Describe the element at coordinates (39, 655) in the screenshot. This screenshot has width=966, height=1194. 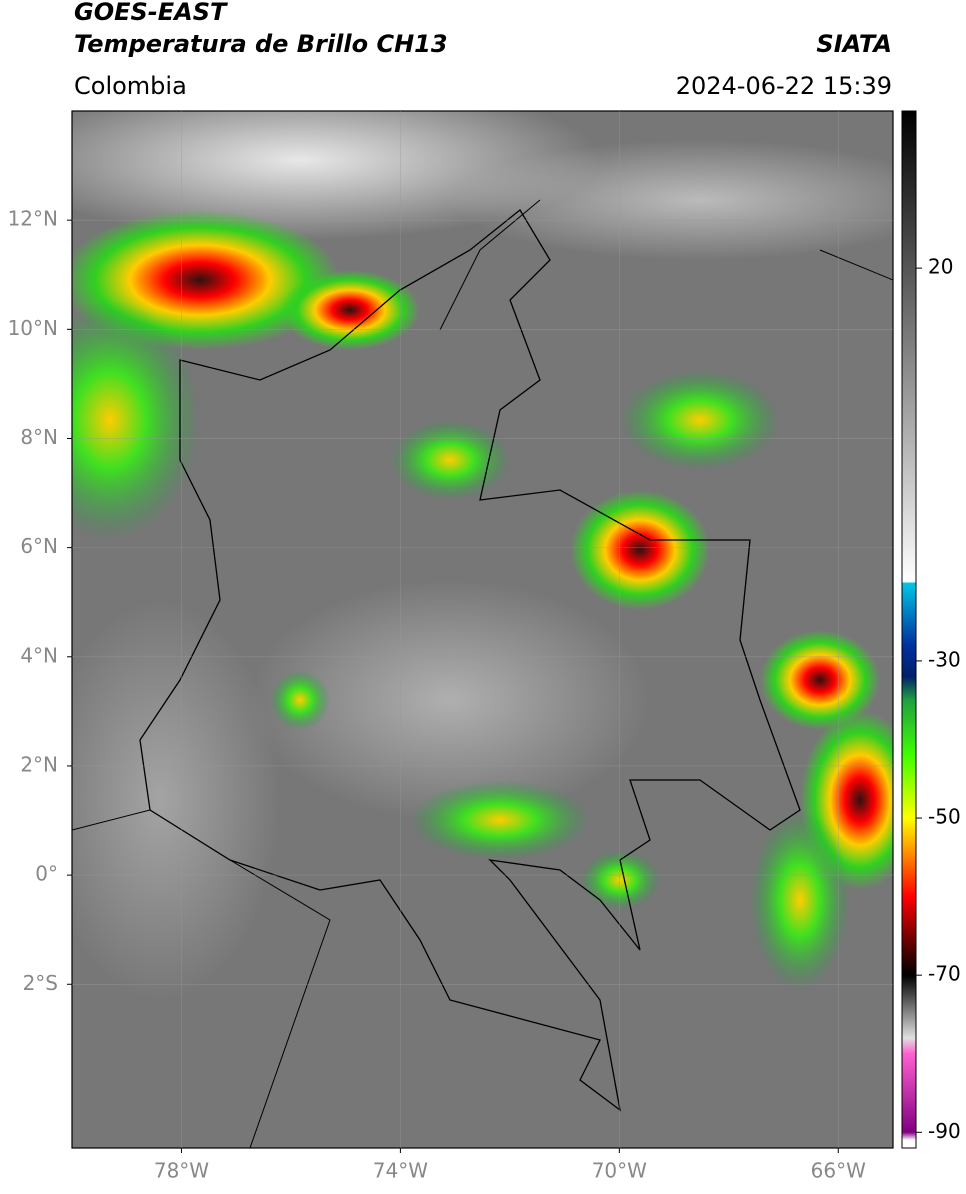
I see `y-tick-label: 4°N` at that location.